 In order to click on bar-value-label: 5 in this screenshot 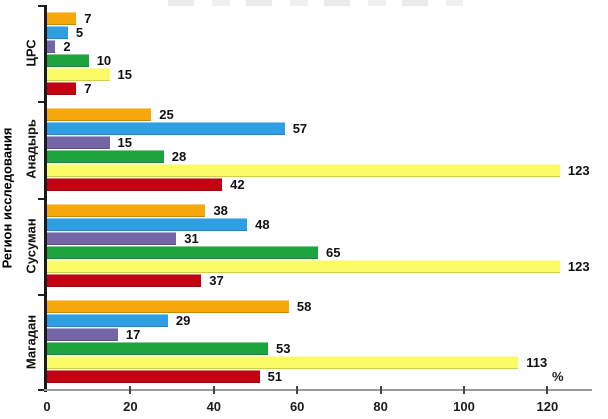, I will do `click(79, 32)`.